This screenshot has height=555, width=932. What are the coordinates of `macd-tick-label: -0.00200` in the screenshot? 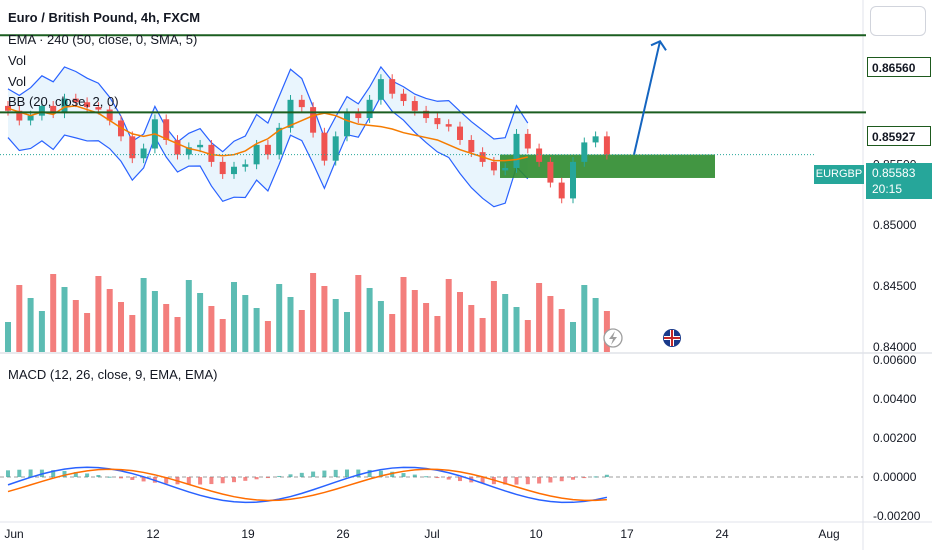 It's located at (897, 516).